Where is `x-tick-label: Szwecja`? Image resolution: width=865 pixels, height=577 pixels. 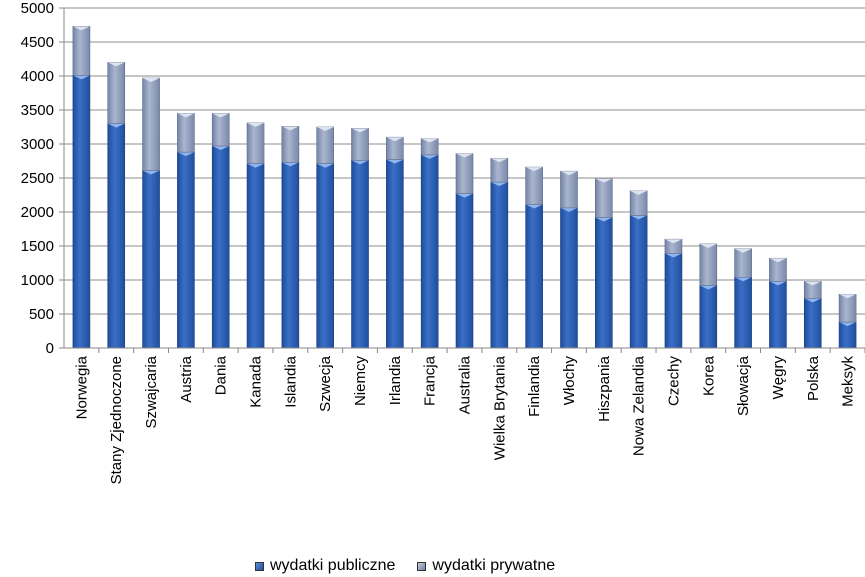
x-tick-label: Szwecja is located at coordinates (325, 383).